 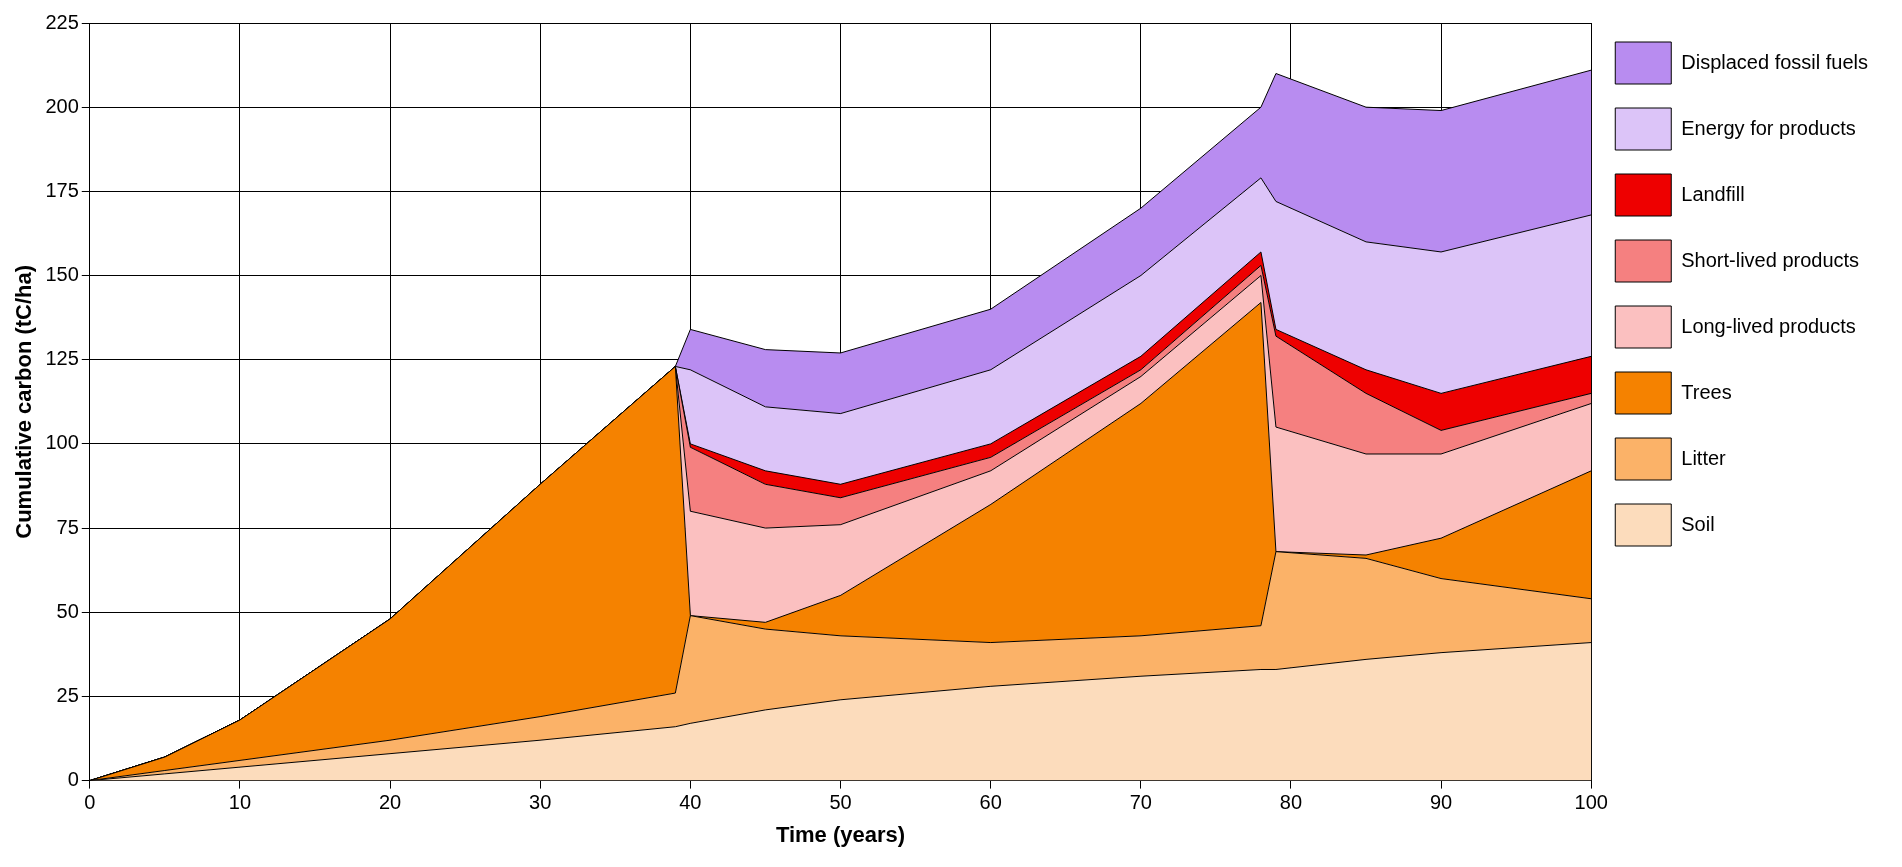 What do you see at coordinates (1140, 802) in the screenshot?
I see `x-tick-label: 70` at bounding box center [1140, 802].